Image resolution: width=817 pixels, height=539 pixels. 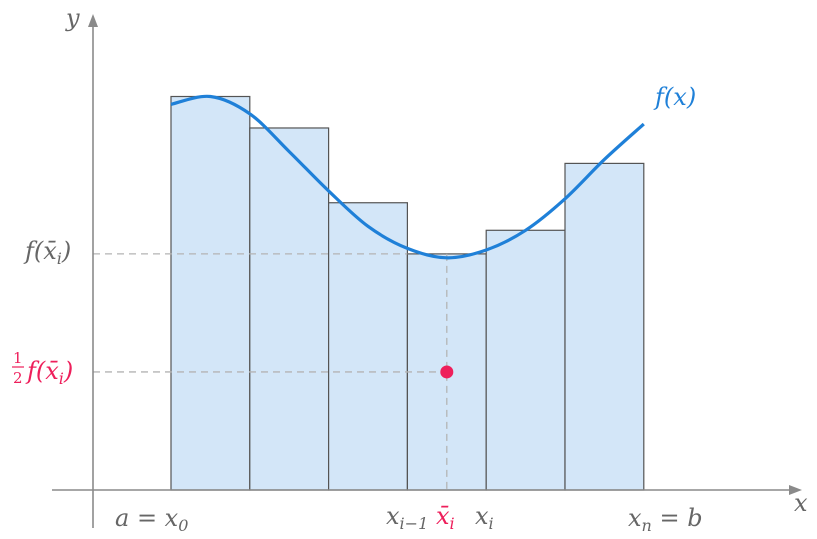 I want to click on y-axis-arrow-icon, so click(x=93, y=20).